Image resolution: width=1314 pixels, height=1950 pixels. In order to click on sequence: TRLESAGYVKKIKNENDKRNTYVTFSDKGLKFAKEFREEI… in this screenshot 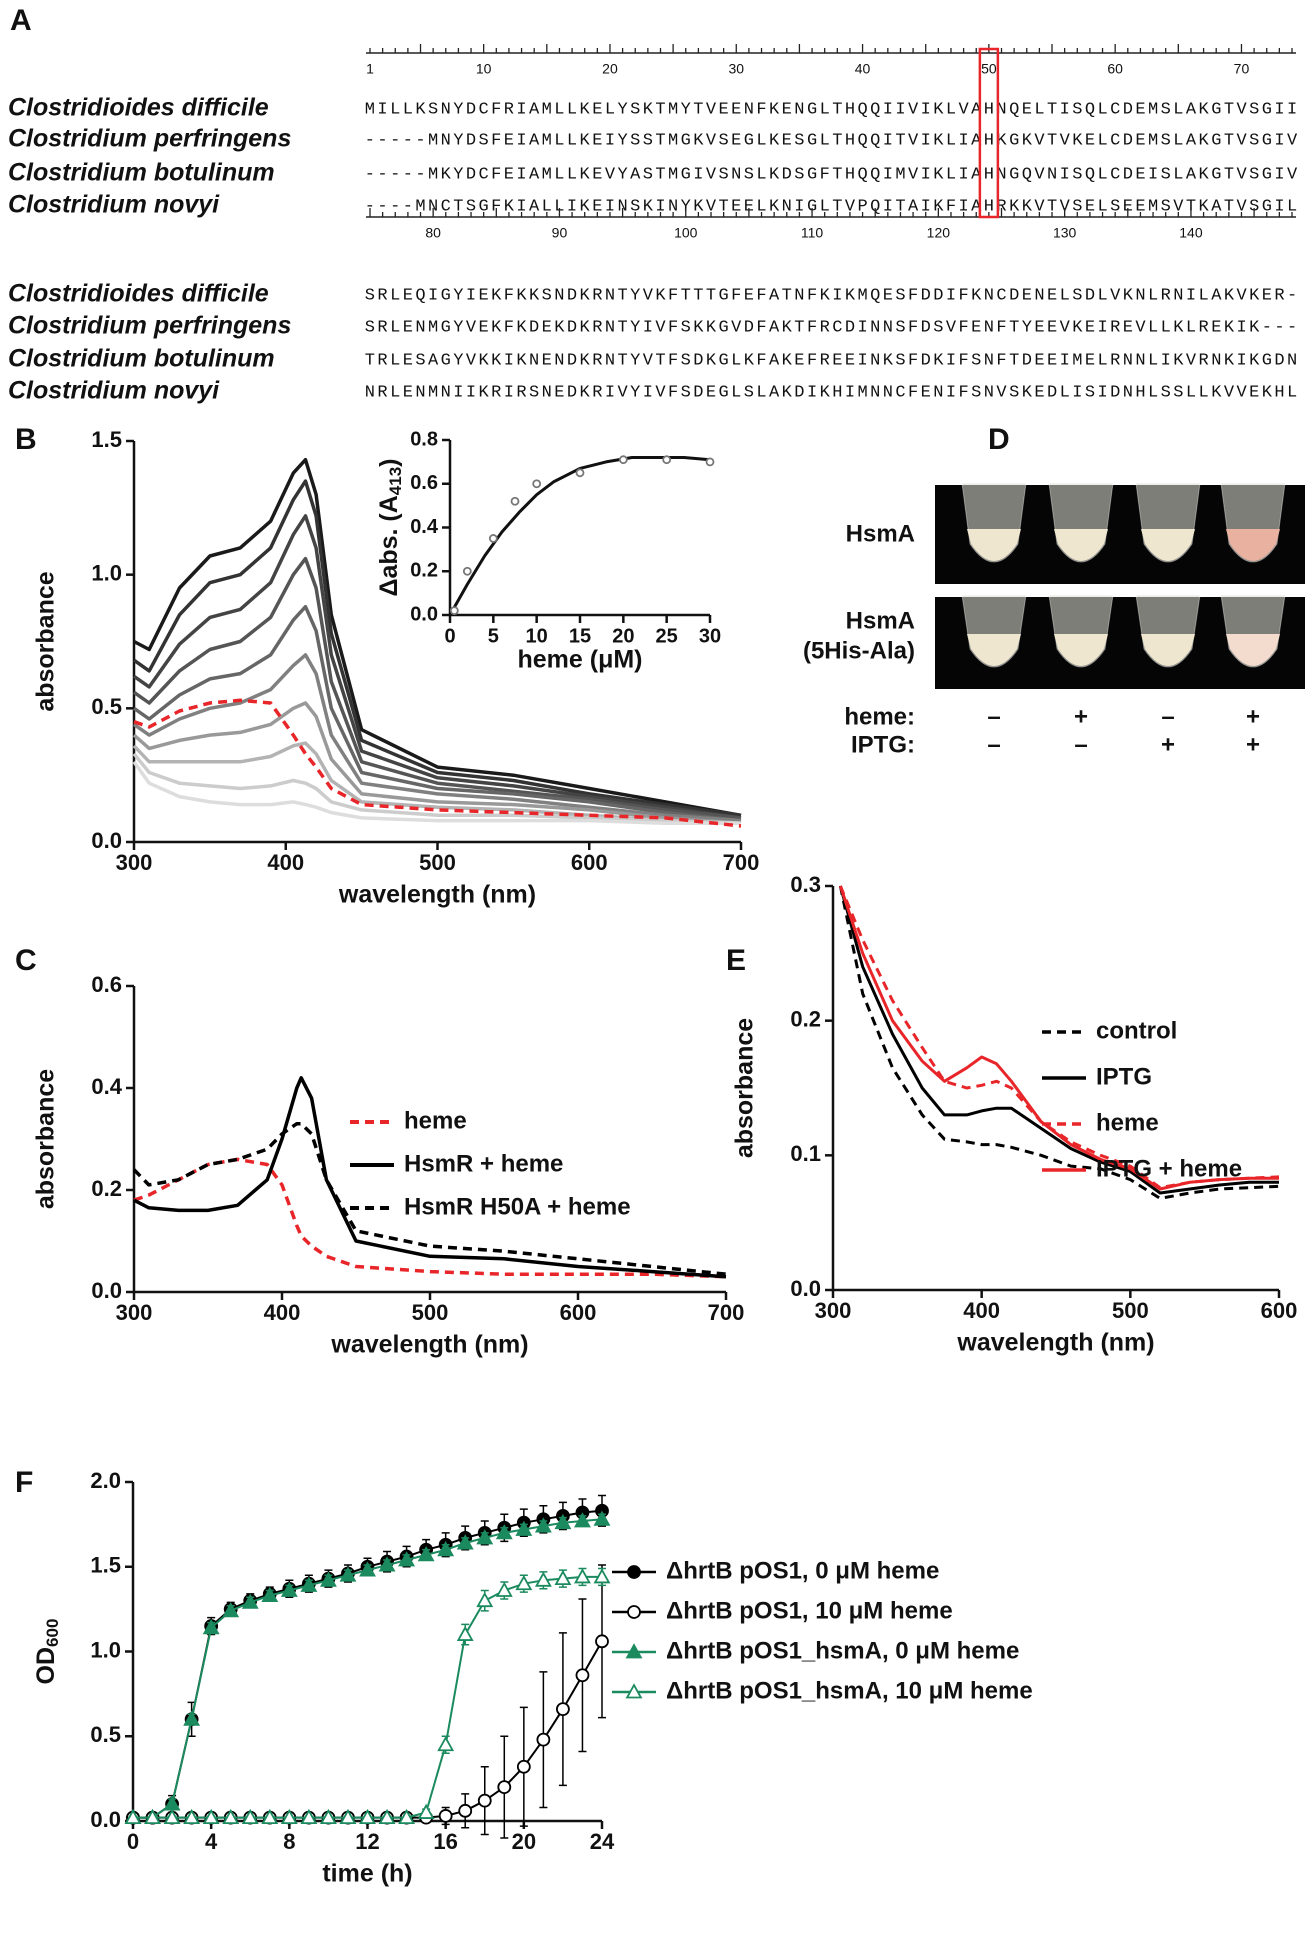, I will do `click(831, 360)`.